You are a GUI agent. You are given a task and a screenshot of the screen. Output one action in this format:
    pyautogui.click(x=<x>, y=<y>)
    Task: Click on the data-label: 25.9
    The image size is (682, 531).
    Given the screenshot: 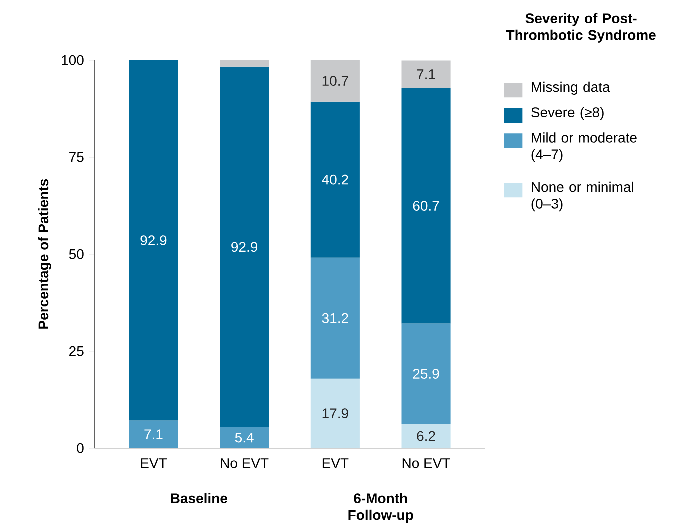 What is the action you would take?
    pyautogui.click(x=426, y=374)
    